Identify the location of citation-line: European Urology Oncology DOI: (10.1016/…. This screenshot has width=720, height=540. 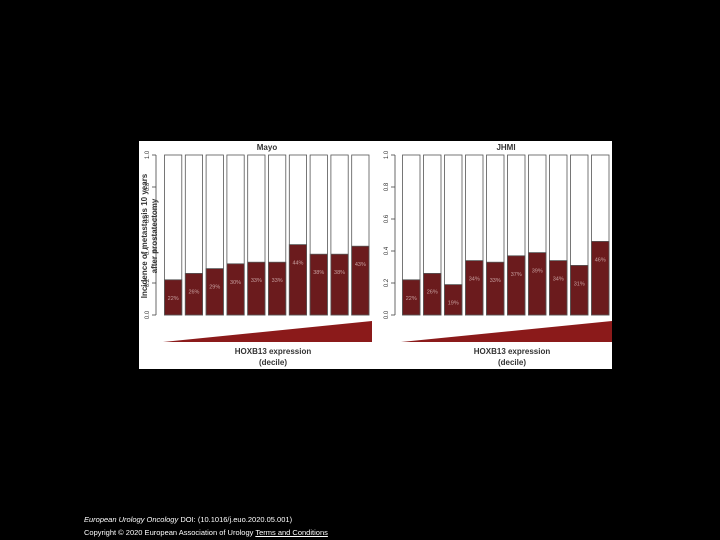
(188, 519).